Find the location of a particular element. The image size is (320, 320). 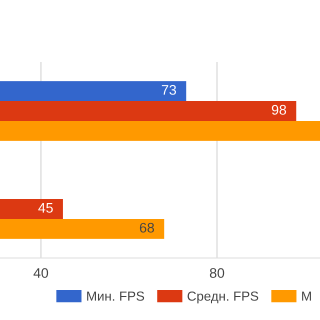

x-tick-label: 40 is located at coordinates (41, 273).